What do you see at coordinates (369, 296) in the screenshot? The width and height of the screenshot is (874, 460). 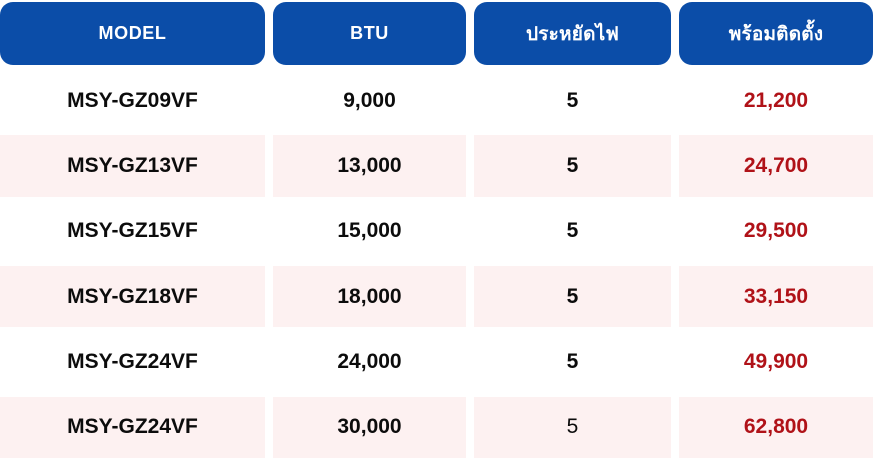 I see `btu-cell: 18,000` at bounding box center [369, 296].